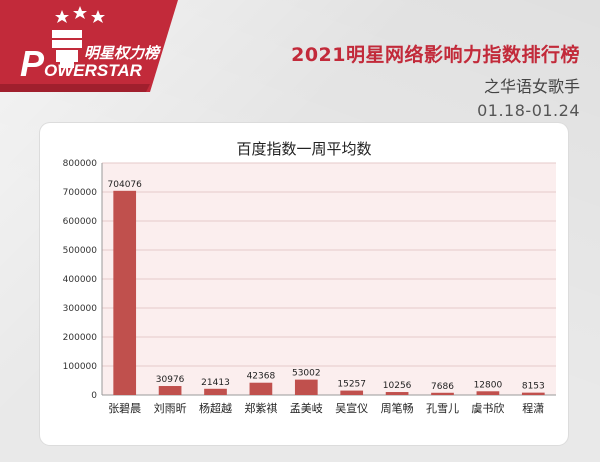 Image resolution: width=600 pixels, height=462 pixels. What do you see at coordinates (80, 309) in the screenshot?
I see `y-tick-label: 300000` at bounding box center [80, 309].